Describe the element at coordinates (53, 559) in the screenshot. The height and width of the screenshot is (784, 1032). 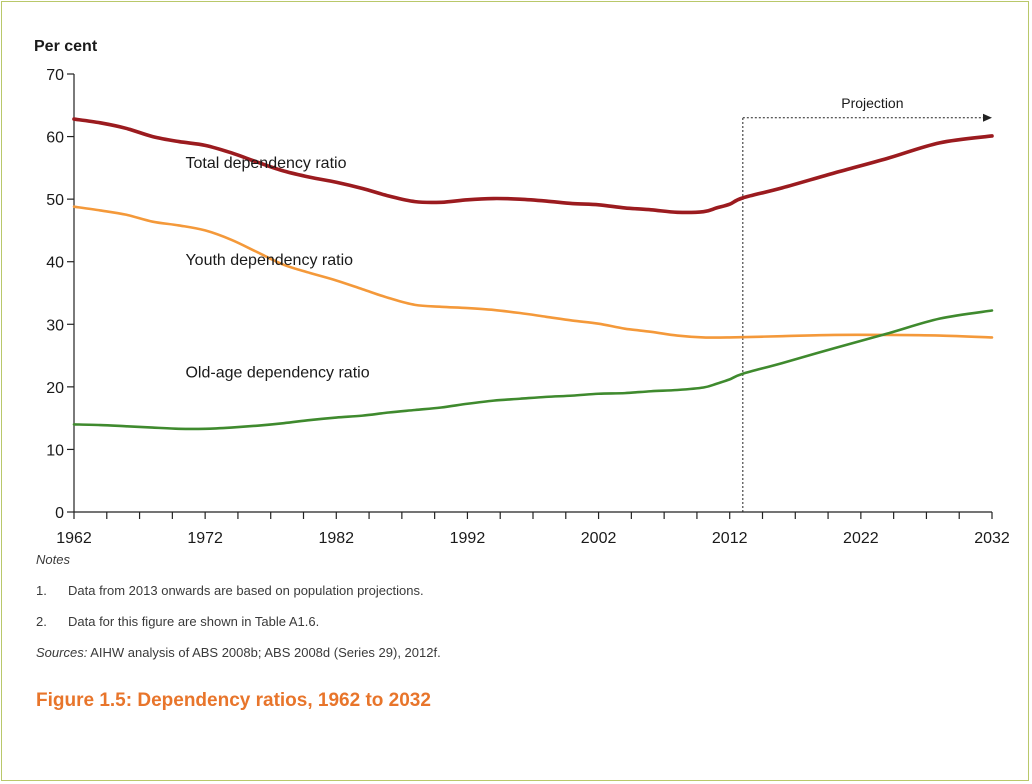
I see `notes-heading: Notes` at that location.